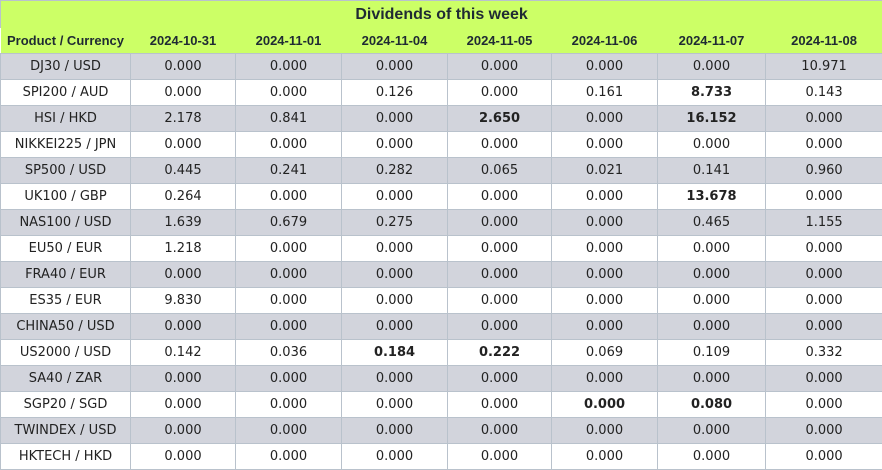  I want to click on column-header-date: 2024-11-07, so click(712, 41).